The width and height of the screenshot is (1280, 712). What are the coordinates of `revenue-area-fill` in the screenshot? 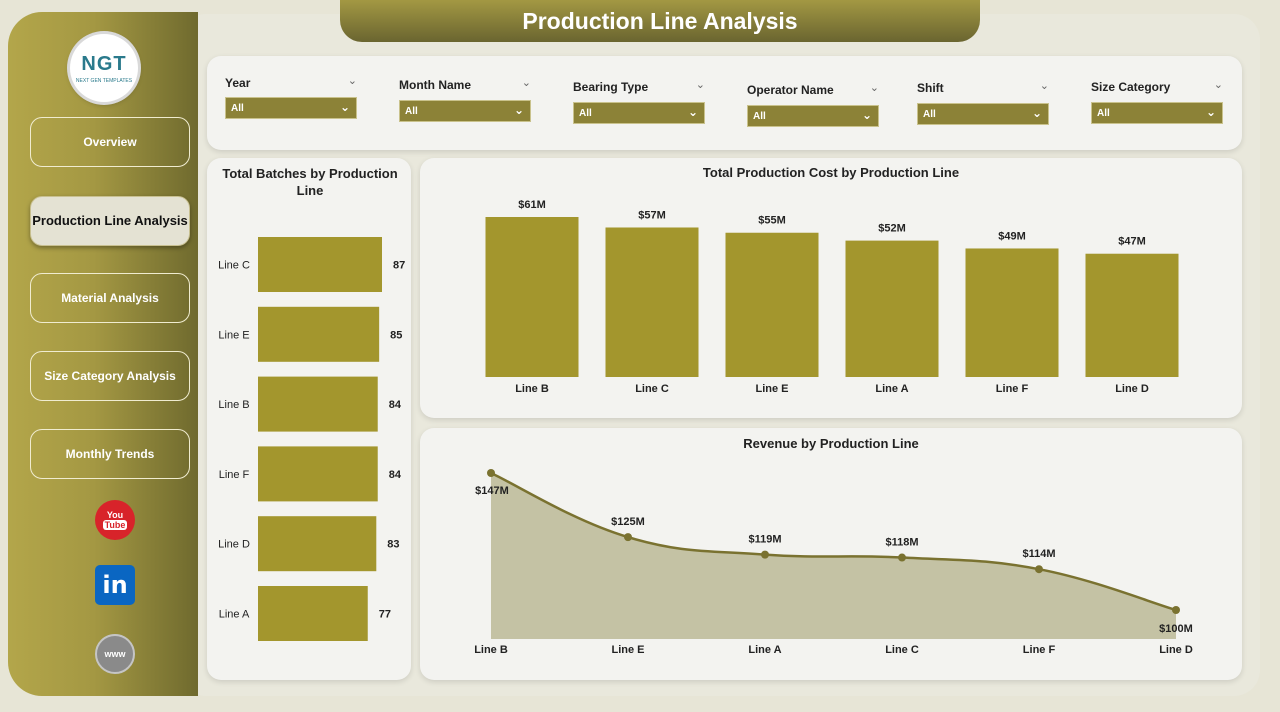 It's located at (833, 556).